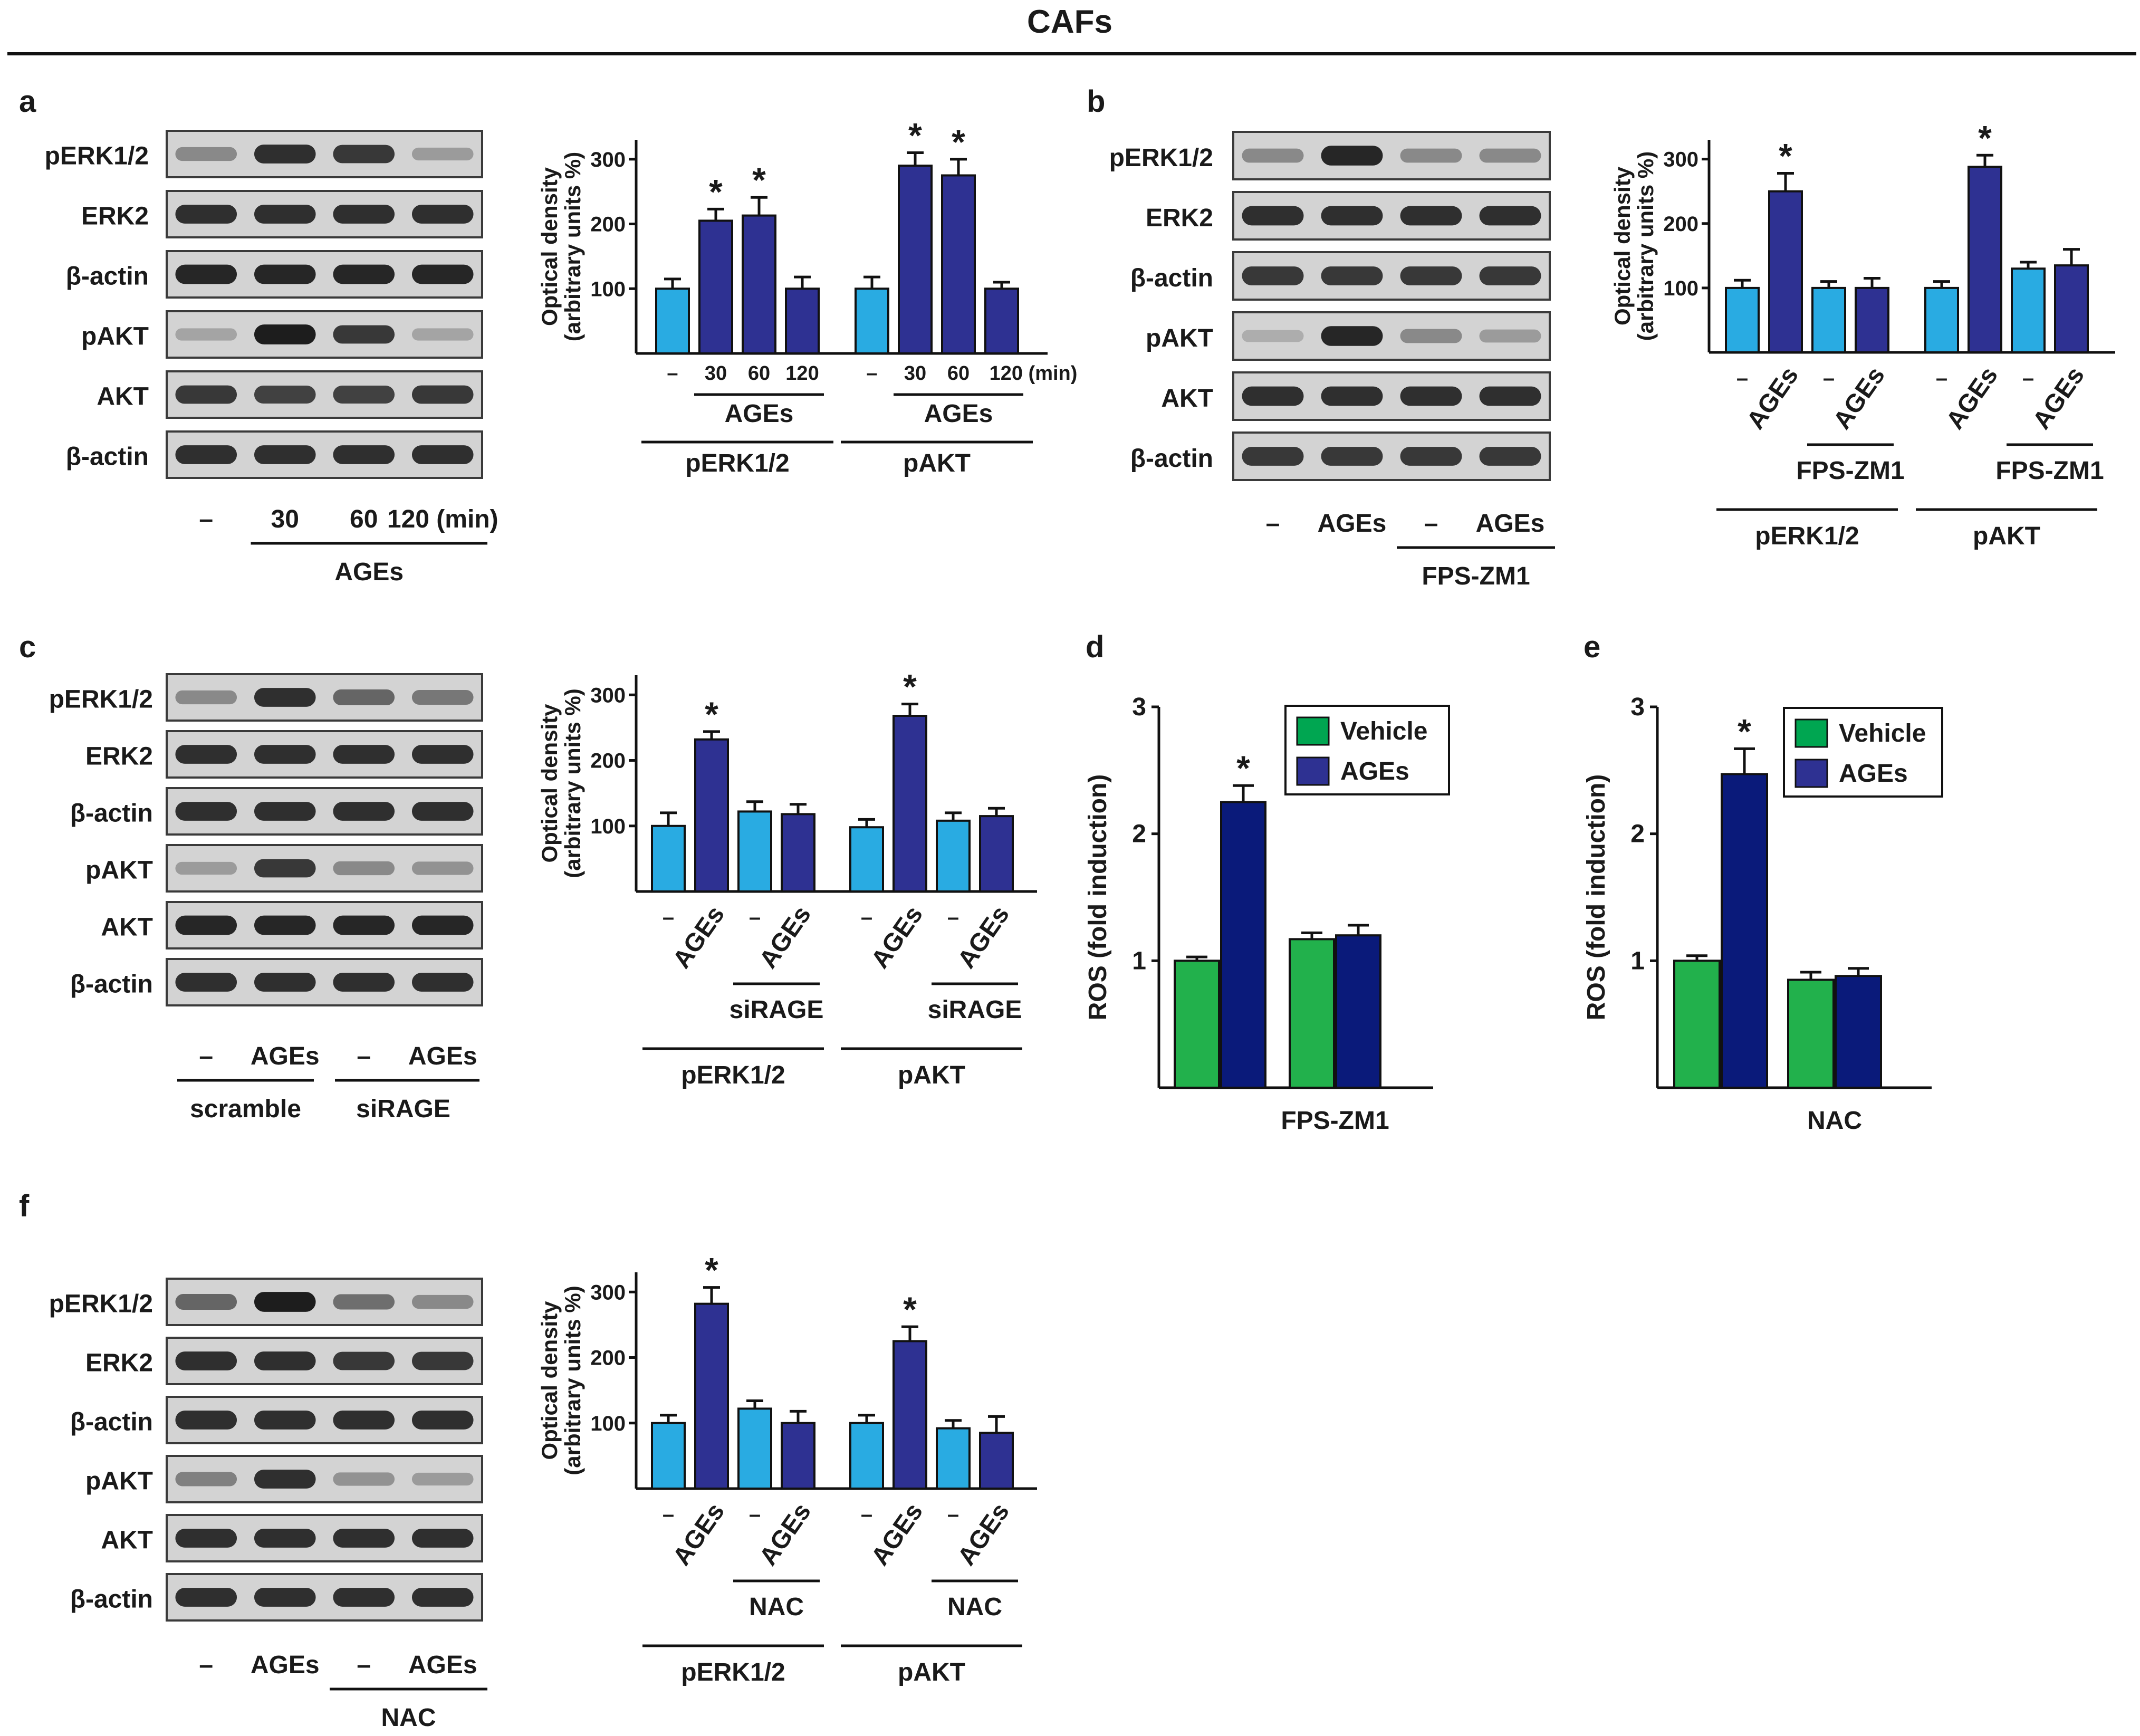  What do you see at coordinates (608, 289) in the screenshot?
I see `y-tick-label: 100` at bounding box center [608, 289].